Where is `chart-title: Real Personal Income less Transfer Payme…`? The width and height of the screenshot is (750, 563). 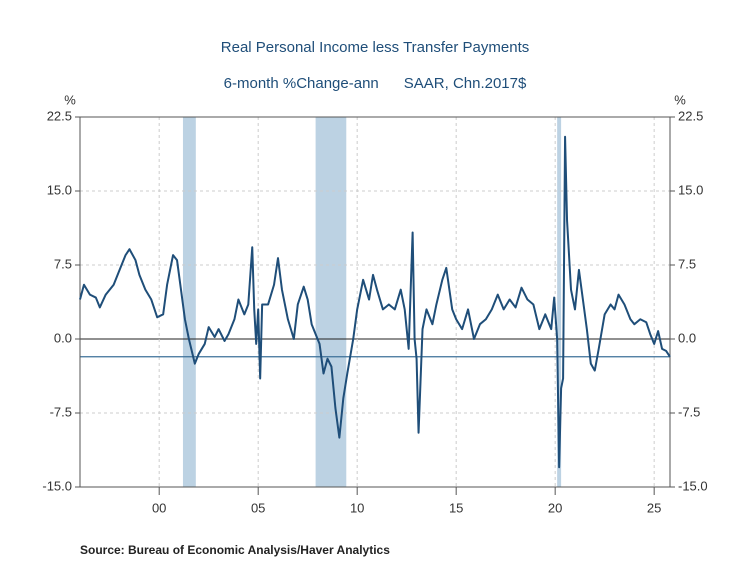 chart-title: Real Personal Income less Transfer Payme… is located at coordinates (375, 47).